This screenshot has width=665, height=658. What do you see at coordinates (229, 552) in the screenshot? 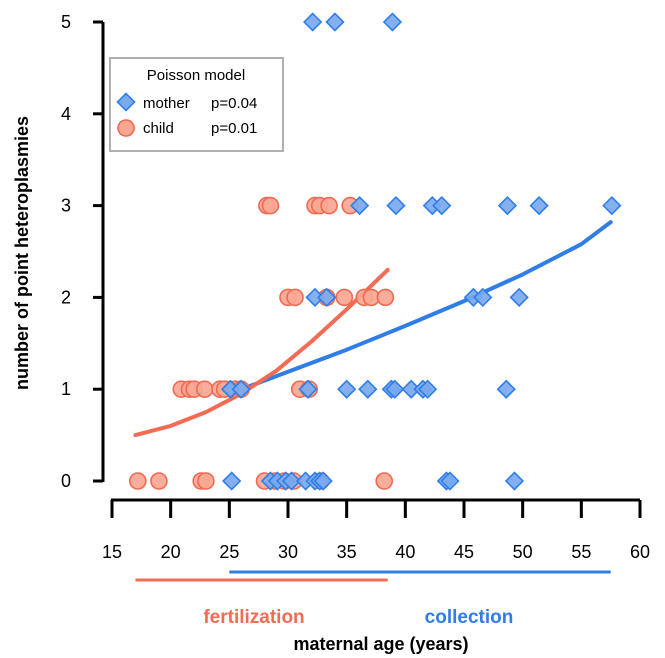
I see `x-tick-label: 25` at bounding box center [229, 552].